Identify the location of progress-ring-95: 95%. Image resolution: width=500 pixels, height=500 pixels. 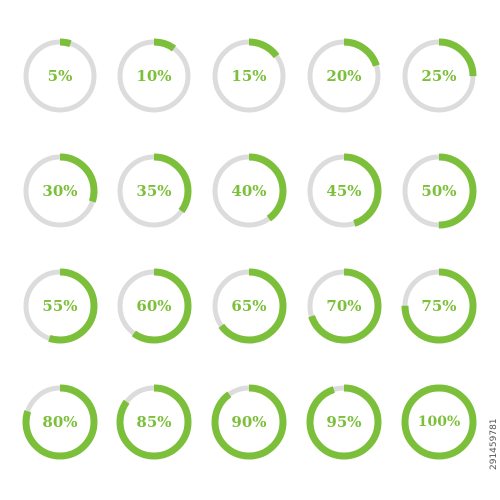
(344, 422).